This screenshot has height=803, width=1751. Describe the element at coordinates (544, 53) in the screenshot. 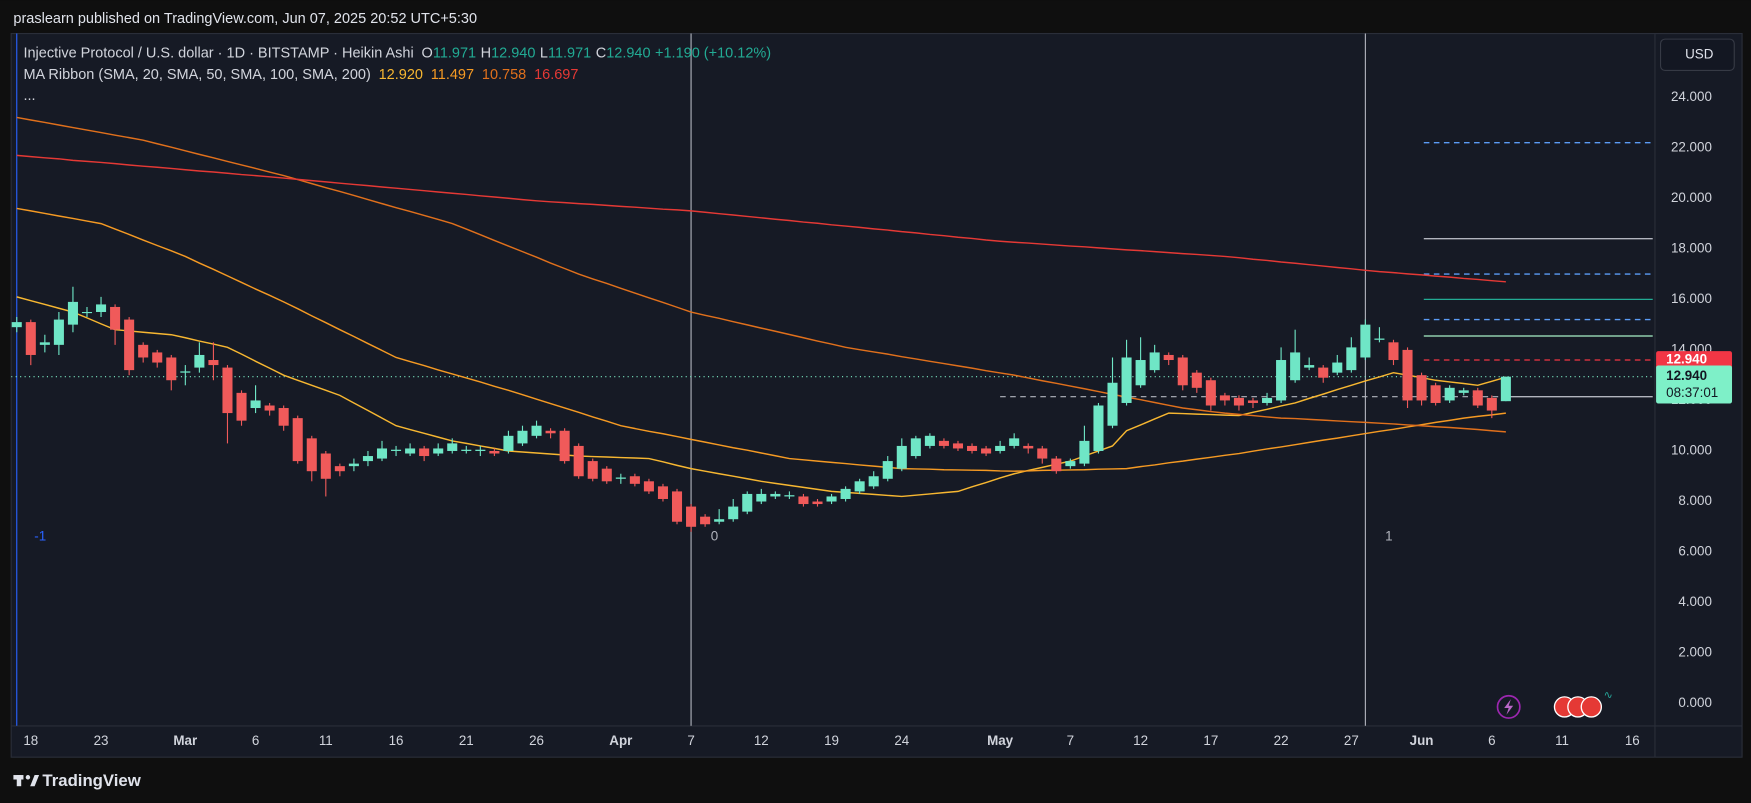

I see `legend-text: L` at that location.